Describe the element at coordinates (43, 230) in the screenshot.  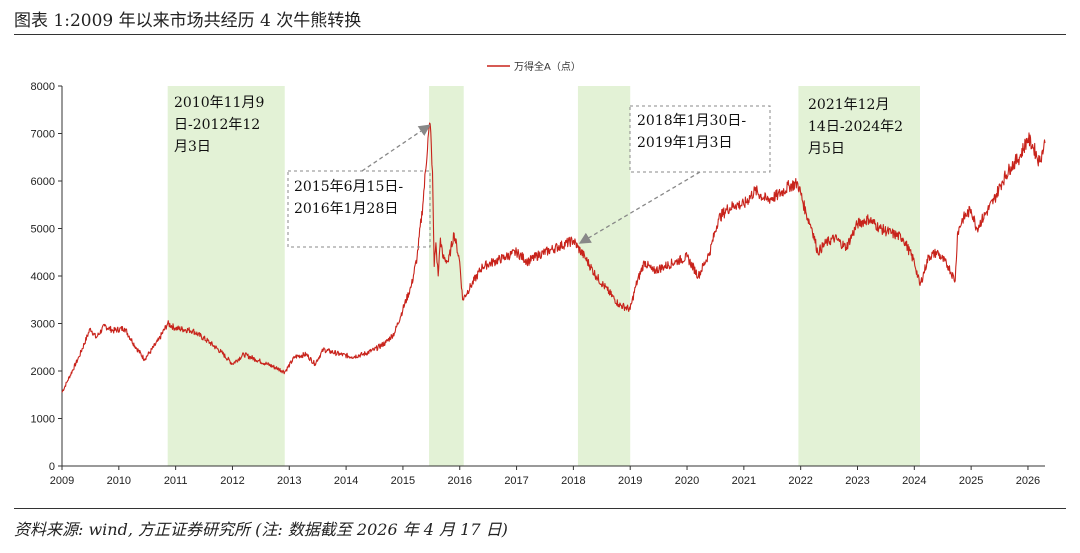
I see `y-tick-label: 5000` at that location.